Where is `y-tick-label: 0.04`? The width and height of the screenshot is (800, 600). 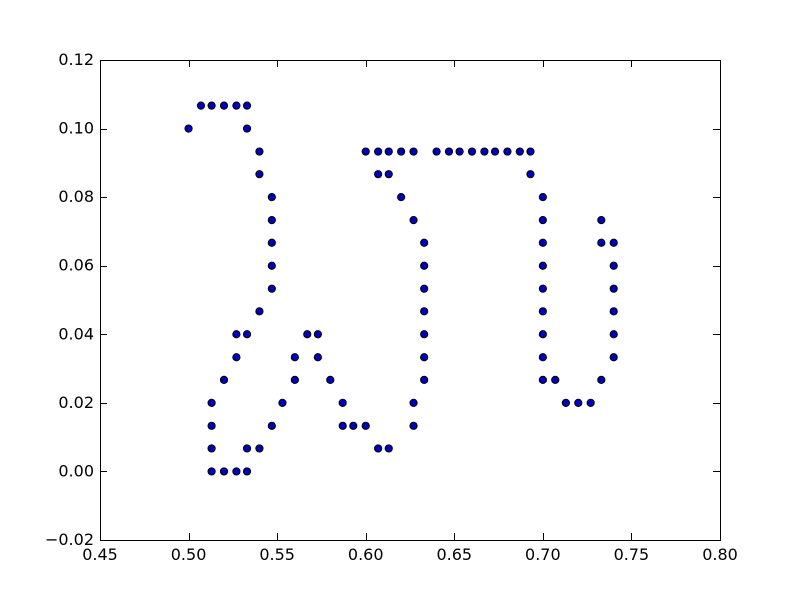 y-tick-label: 0.04 is located at coordinates (76, 333).